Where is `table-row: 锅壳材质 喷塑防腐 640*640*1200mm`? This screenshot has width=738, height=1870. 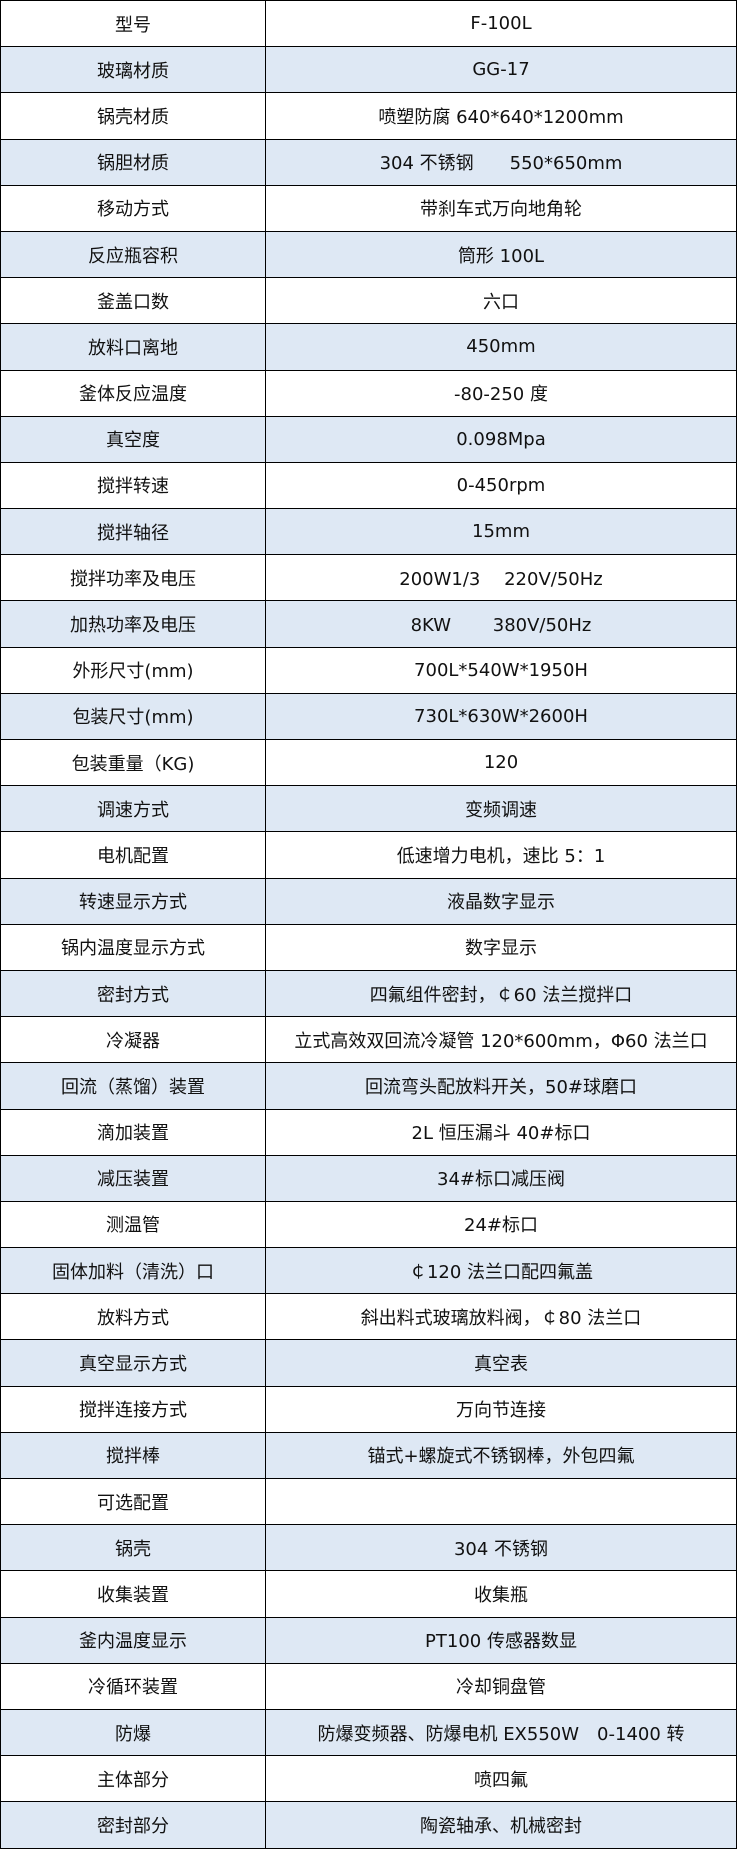
table-row: 锅壳材质 喷塑防腐 640*640*1200mm is located at coordinates (368, 116).